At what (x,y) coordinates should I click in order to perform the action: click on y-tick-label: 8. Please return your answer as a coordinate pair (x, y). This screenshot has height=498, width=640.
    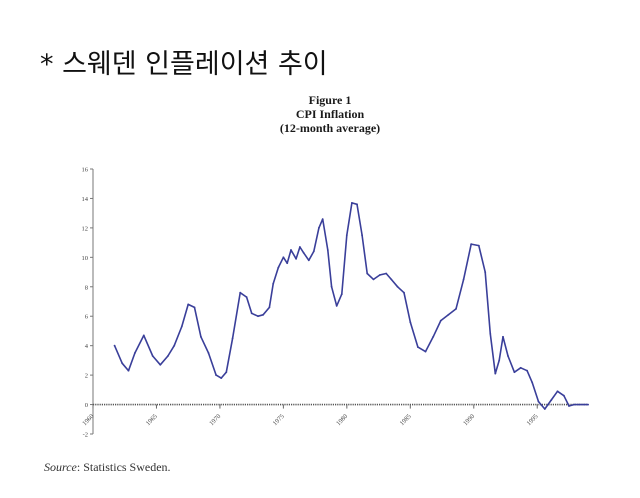
    Looking at the image, I should click on (86, 287).